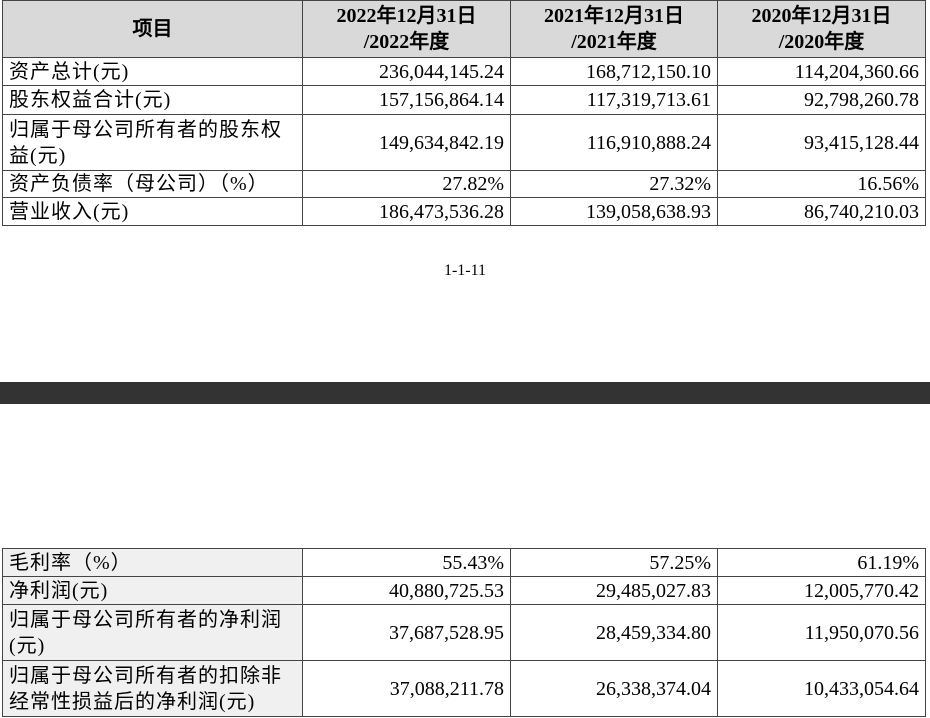 This screenshot has height=718, width=930. What do you see at coordinates (821, 100) in the screenshot?
I see `cell-value: 92,798,260.78` at bounding box center [821, 100].